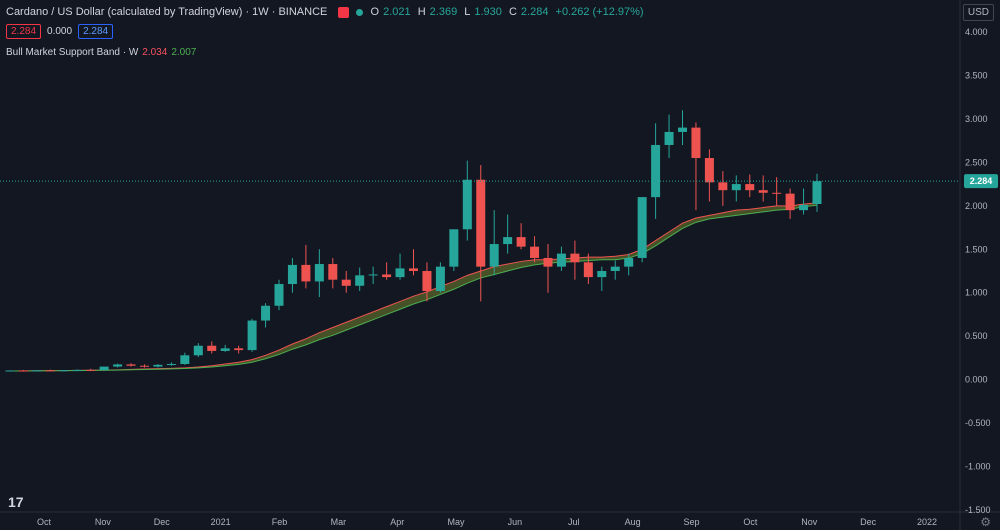 The width and height of the screenshot is (1000, 530). I want to click on x-tick-label: Oct, so click(44, 522).